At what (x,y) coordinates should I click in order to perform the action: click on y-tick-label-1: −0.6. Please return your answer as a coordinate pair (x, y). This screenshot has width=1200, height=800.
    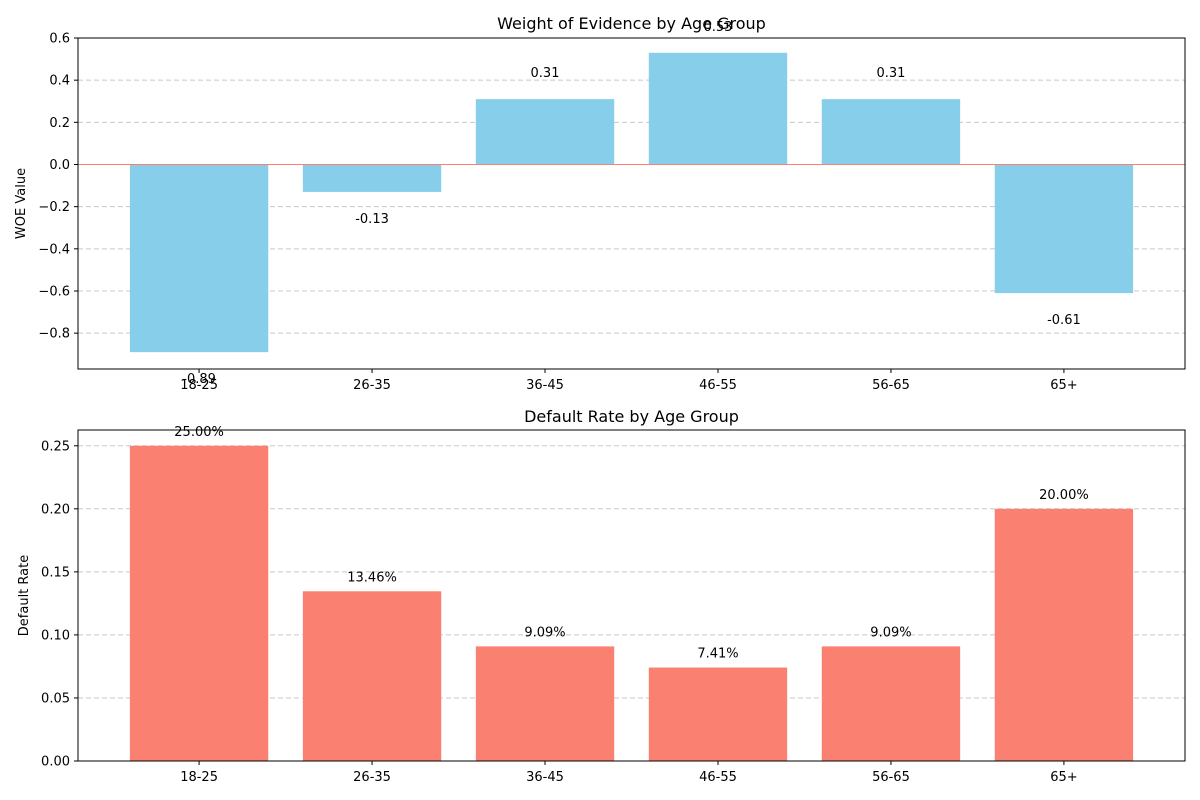
    Looking at the image, I should click on (54, 291).